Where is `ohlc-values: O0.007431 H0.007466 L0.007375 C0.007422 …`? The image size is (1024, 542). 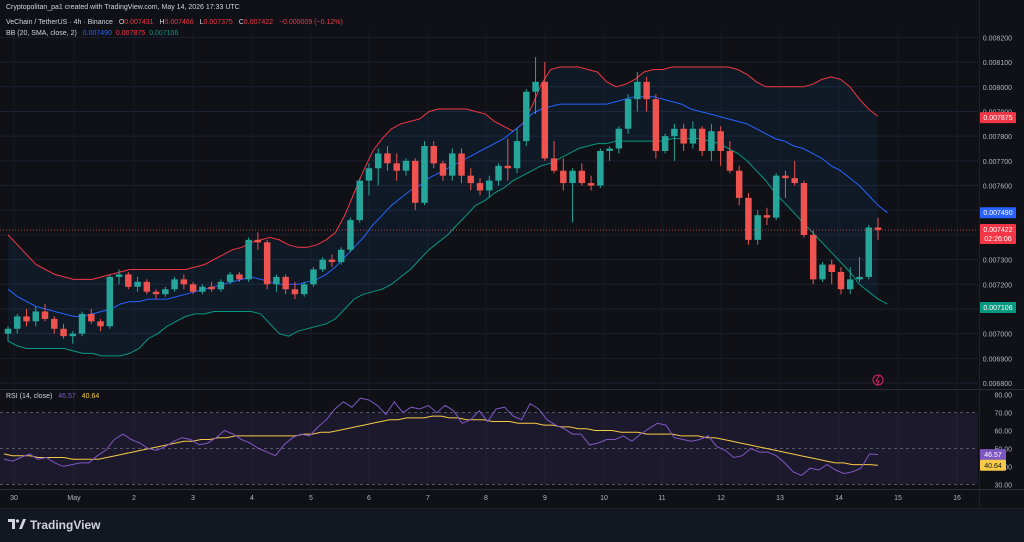 ohlc-values: O0.007431 H0.007466 L0.007375 C0.007422 … is located at coordinates (230, 22).